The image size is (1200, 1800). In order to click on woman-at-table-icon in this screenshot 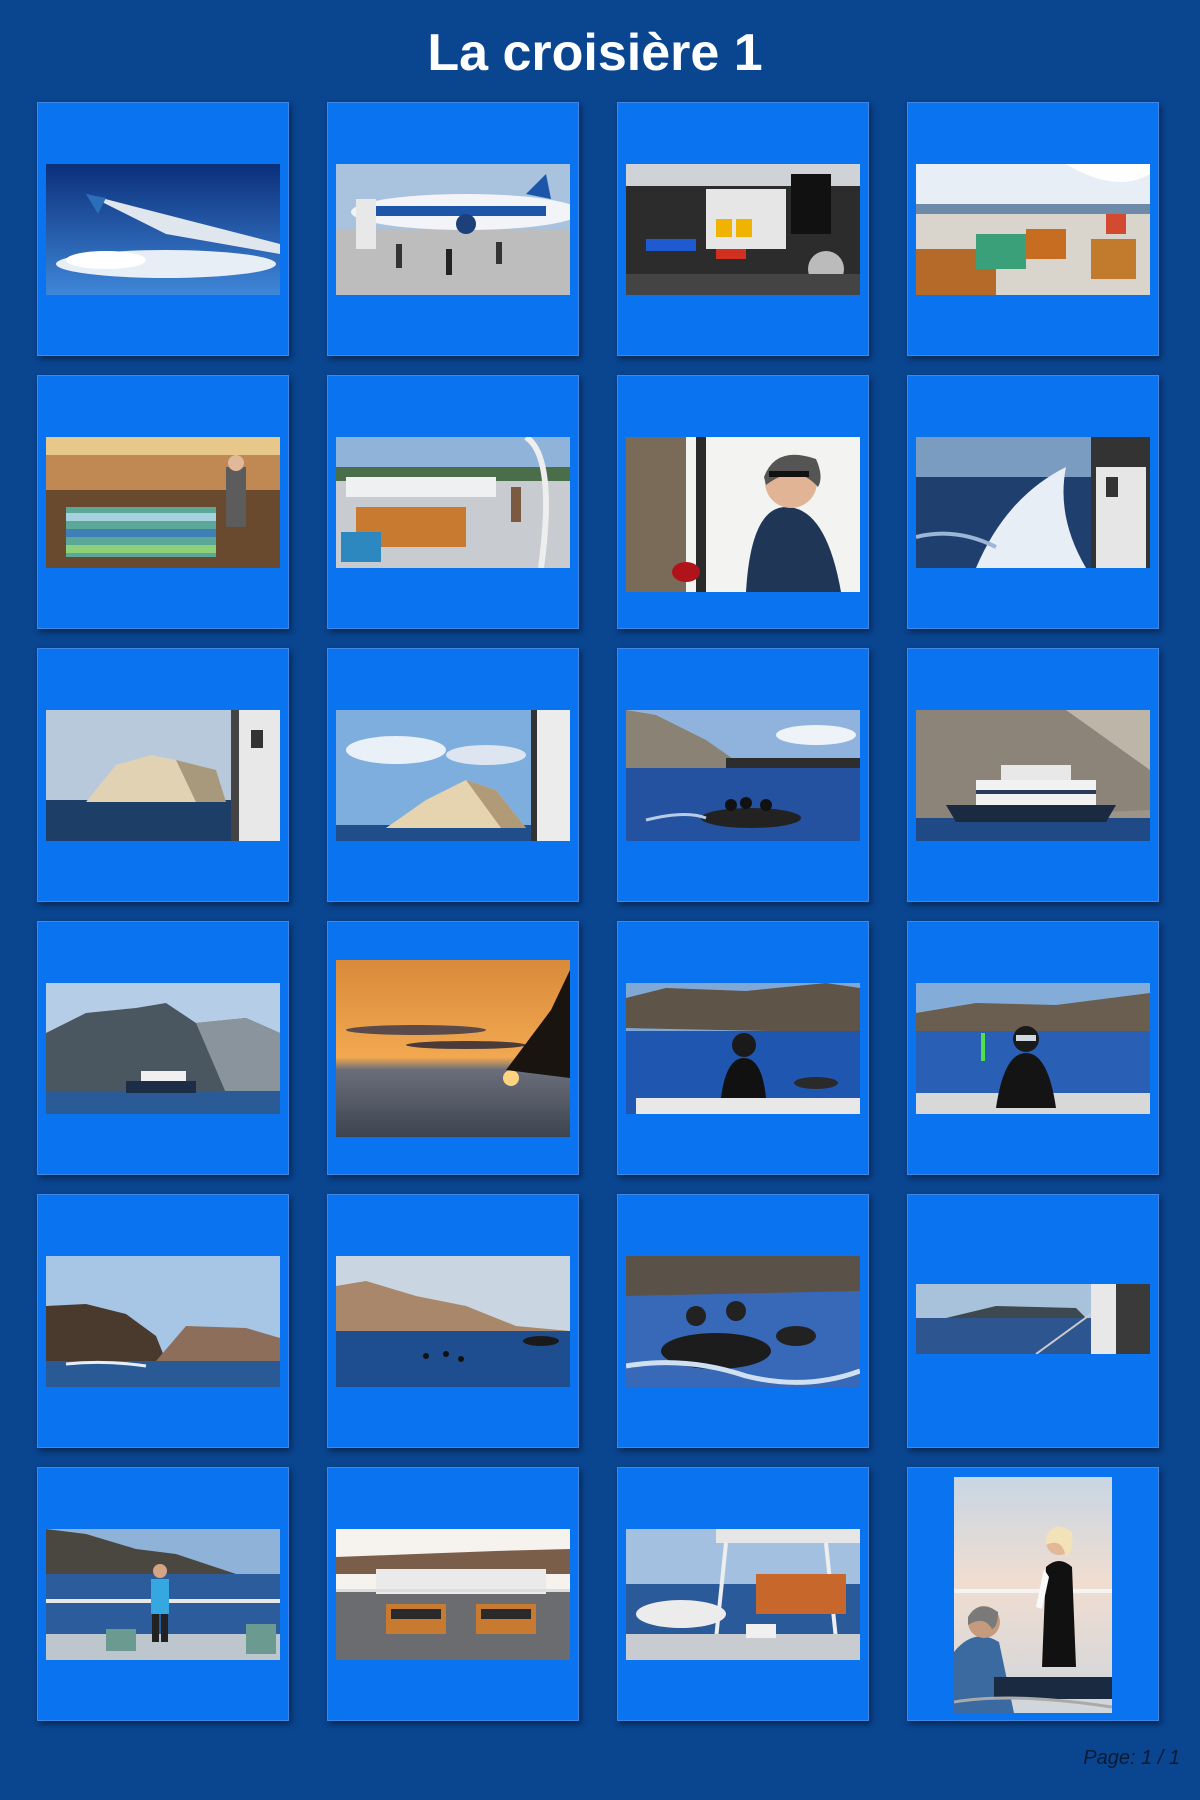, I will do `click(743, 514)`.